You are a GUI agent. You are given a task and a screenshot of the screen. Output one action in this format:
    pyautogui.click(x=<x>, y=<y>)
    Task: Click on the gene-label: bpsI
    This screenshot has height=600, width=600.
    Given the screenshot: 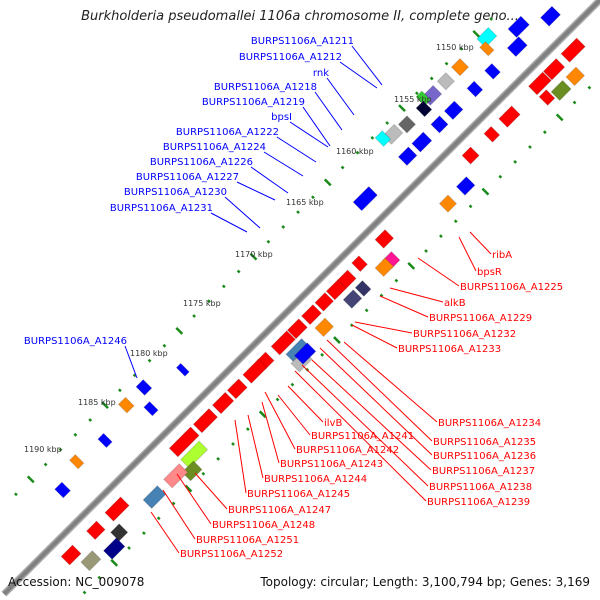 What is the action you would take?
    pyautogui.click(x=281, y=117)
    